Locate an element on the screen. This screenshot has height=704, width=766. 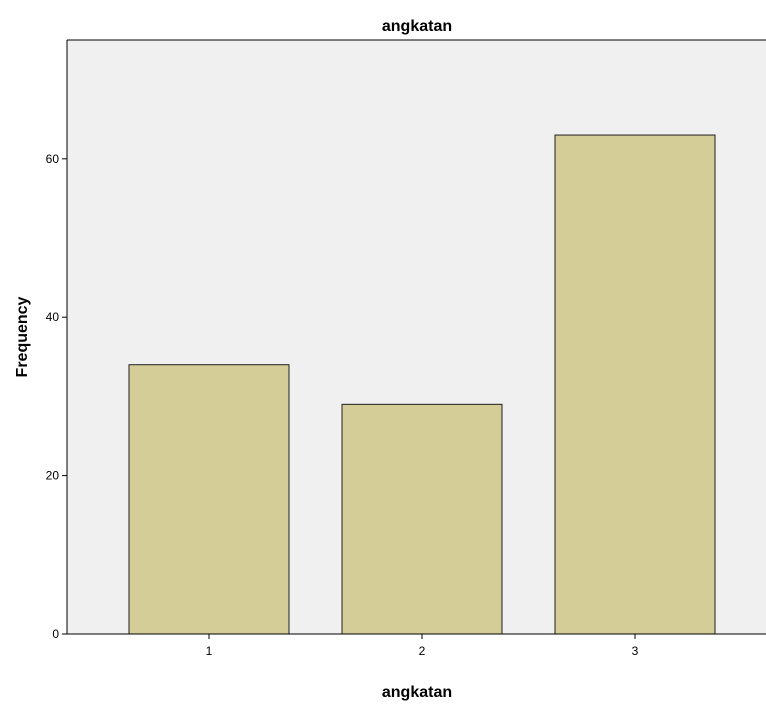
y-ticks-group: 0 20 40 60 is located at coordinates (56, 396).